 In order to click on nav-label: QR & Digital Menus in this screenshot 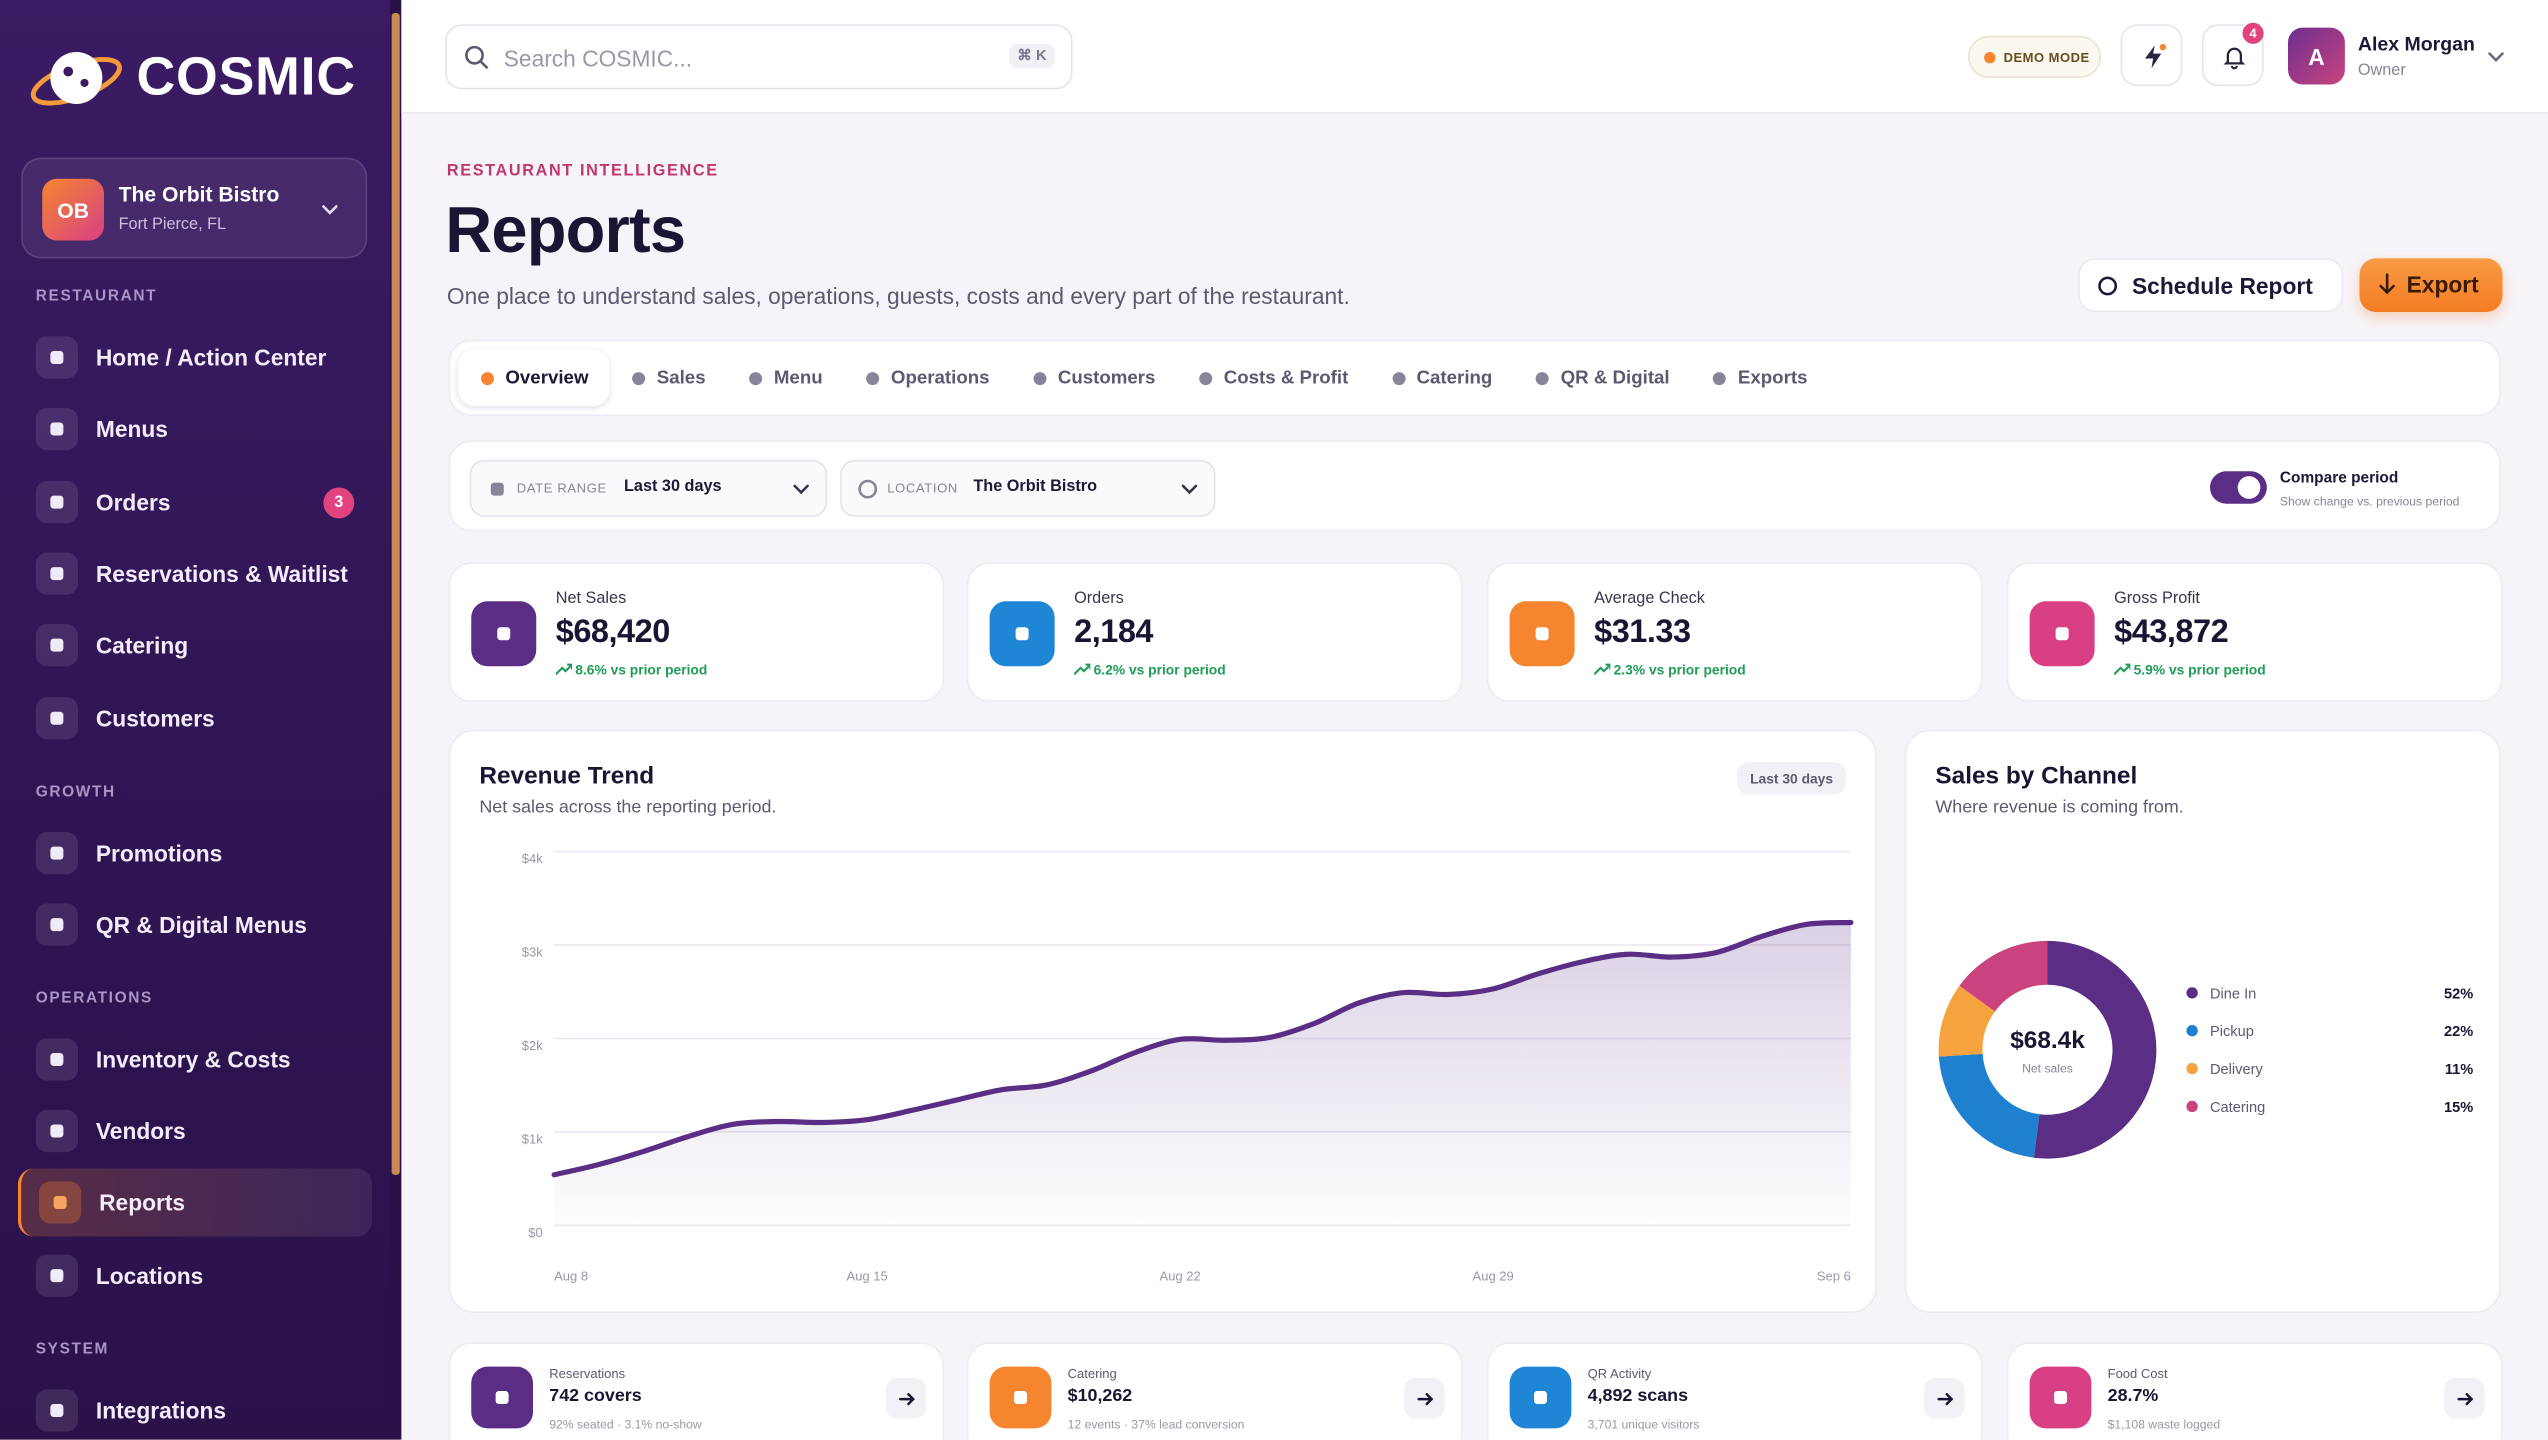, I will do `click(201, 924)`.